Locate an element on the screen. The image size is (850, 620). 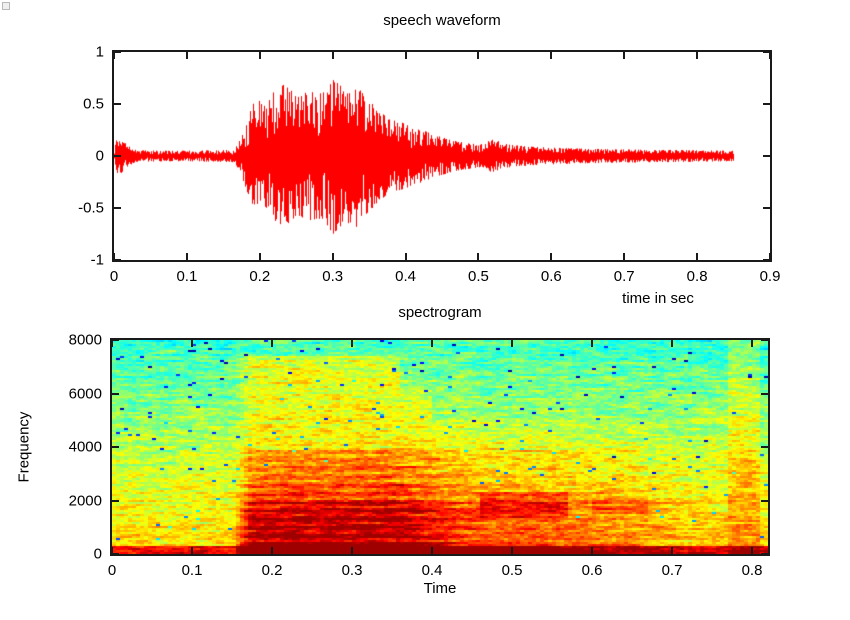
y-tick-label: 6000 is located at coordinates (85, 393).